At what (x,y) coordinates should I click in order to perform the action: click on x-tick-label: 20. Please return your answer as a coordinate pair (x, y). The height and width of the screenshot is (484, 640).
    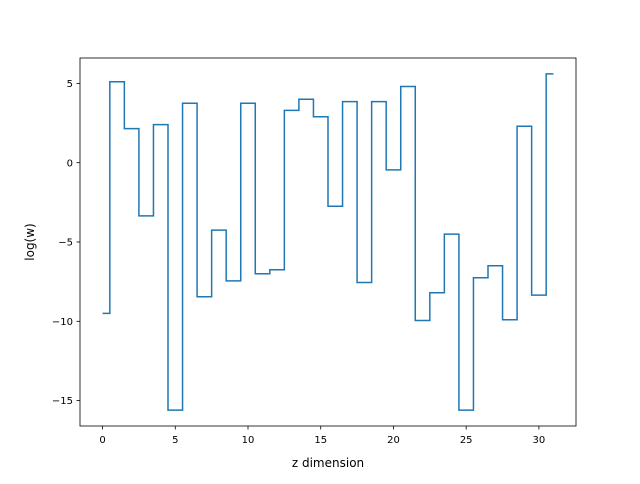
    Looking at the image, I should click on (393, 440).